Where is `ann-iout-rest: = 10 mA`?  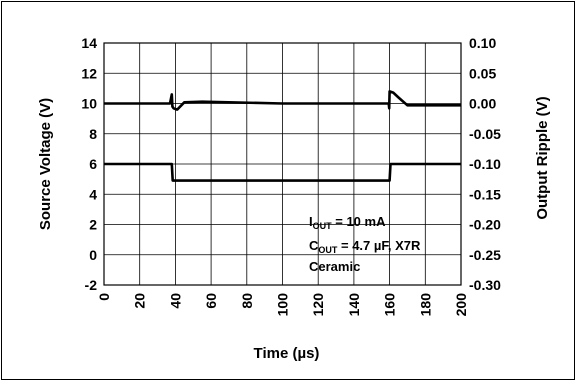
ann-iout-rest: = 10 mA is located at coordinates (359, 221).